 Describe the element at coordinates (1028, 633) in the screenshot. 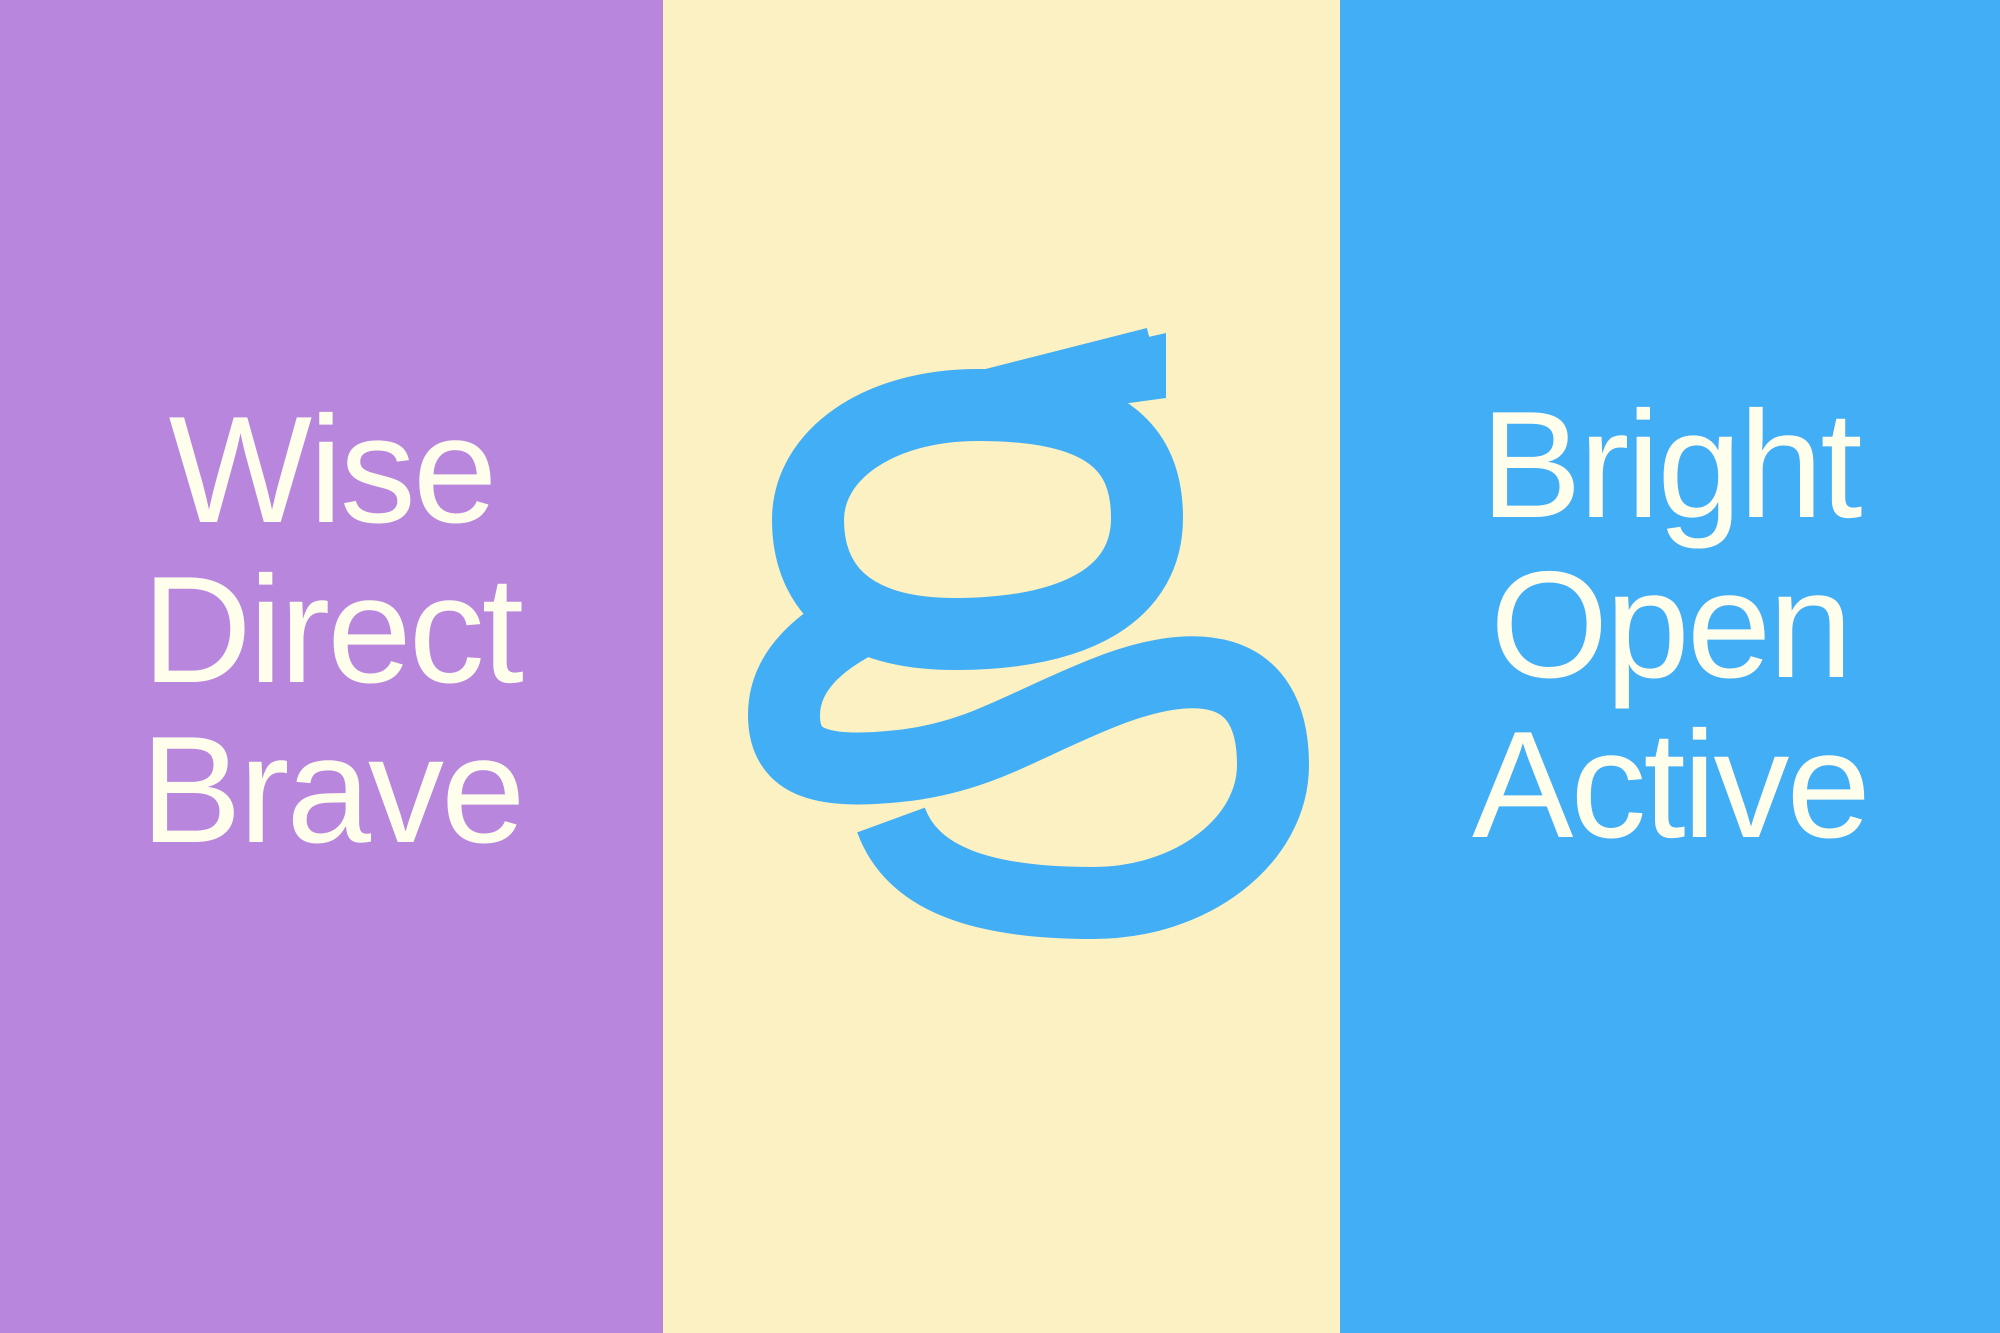

I see `g-logo-icon` at that location.